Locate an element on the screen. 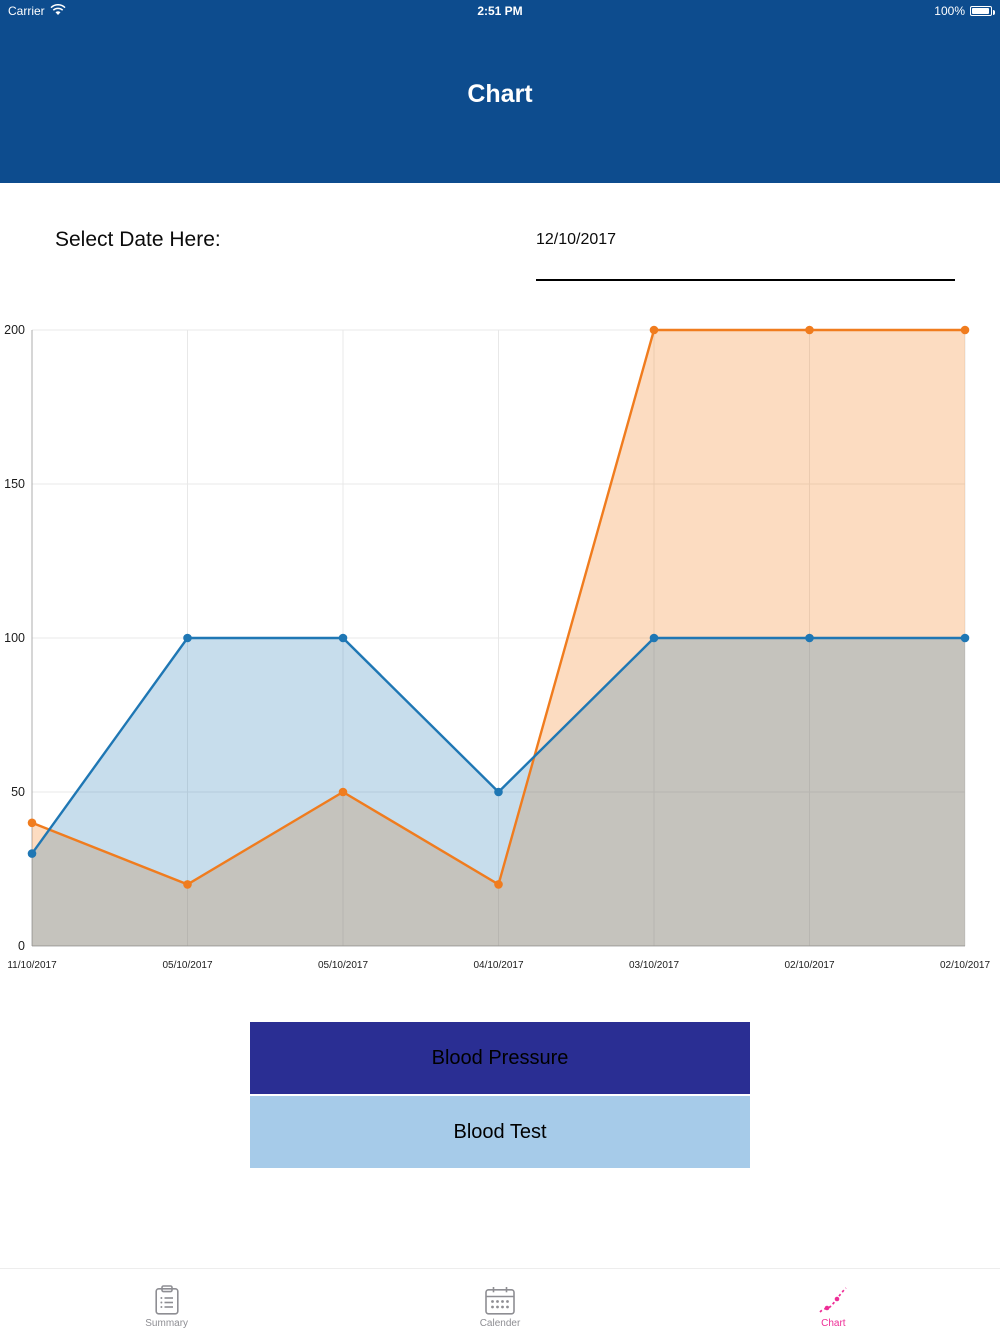  date-value: 12/10/2017 is located at coordinates (576, 239).